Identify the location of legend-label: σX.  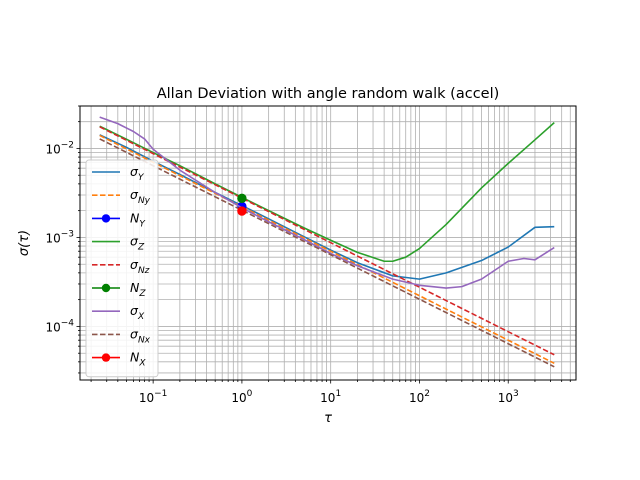
(137, 312).